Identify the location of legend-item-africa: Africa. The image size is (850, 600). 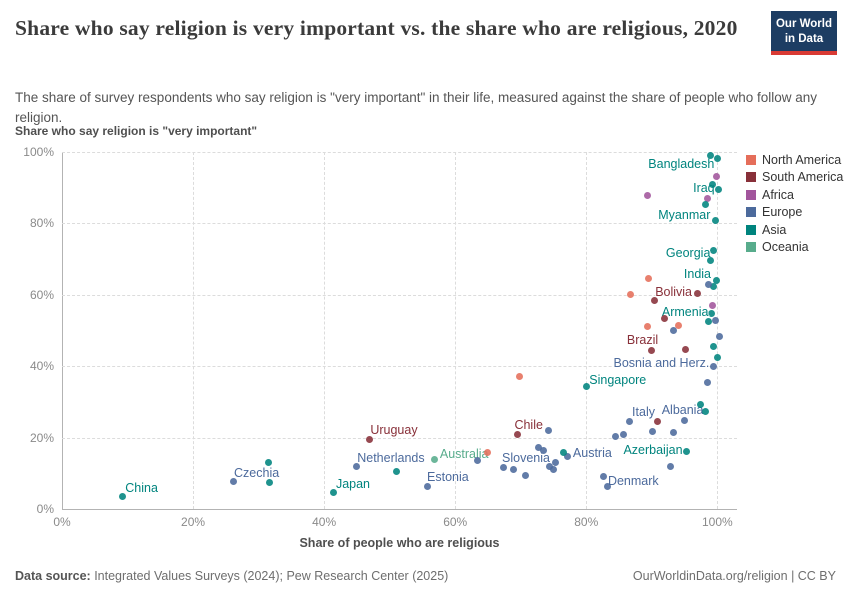
(794, 195).